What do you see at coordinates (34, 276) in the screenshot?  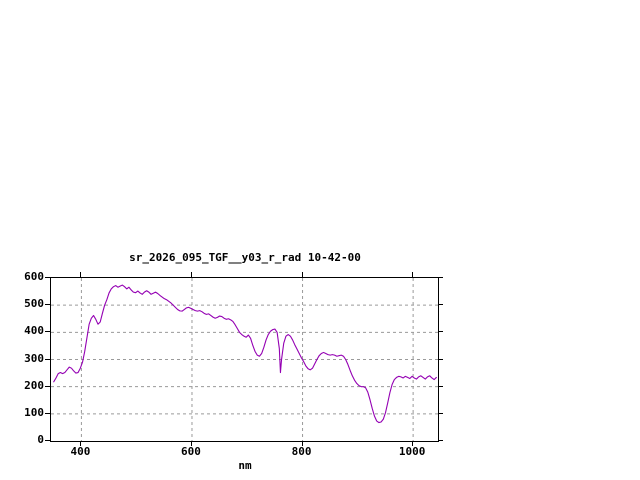 I see `y-tick-label: 600` at bounding box center [34, 276].